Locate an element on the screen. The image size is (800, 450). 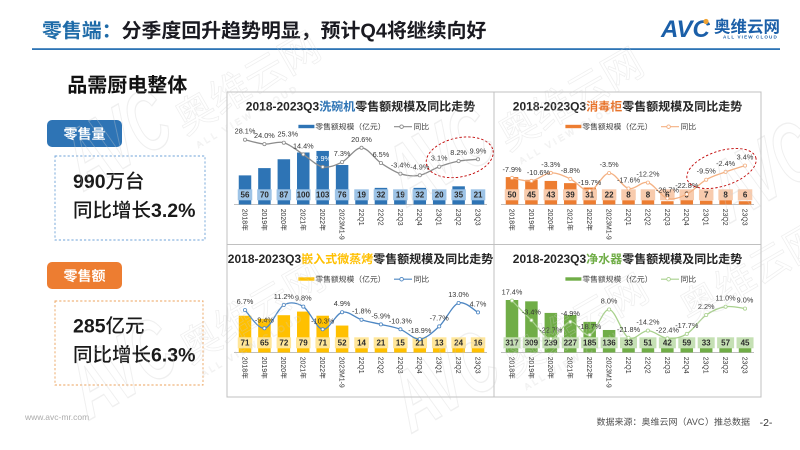
svg-text: 59 is located at coordinates (686, 343).